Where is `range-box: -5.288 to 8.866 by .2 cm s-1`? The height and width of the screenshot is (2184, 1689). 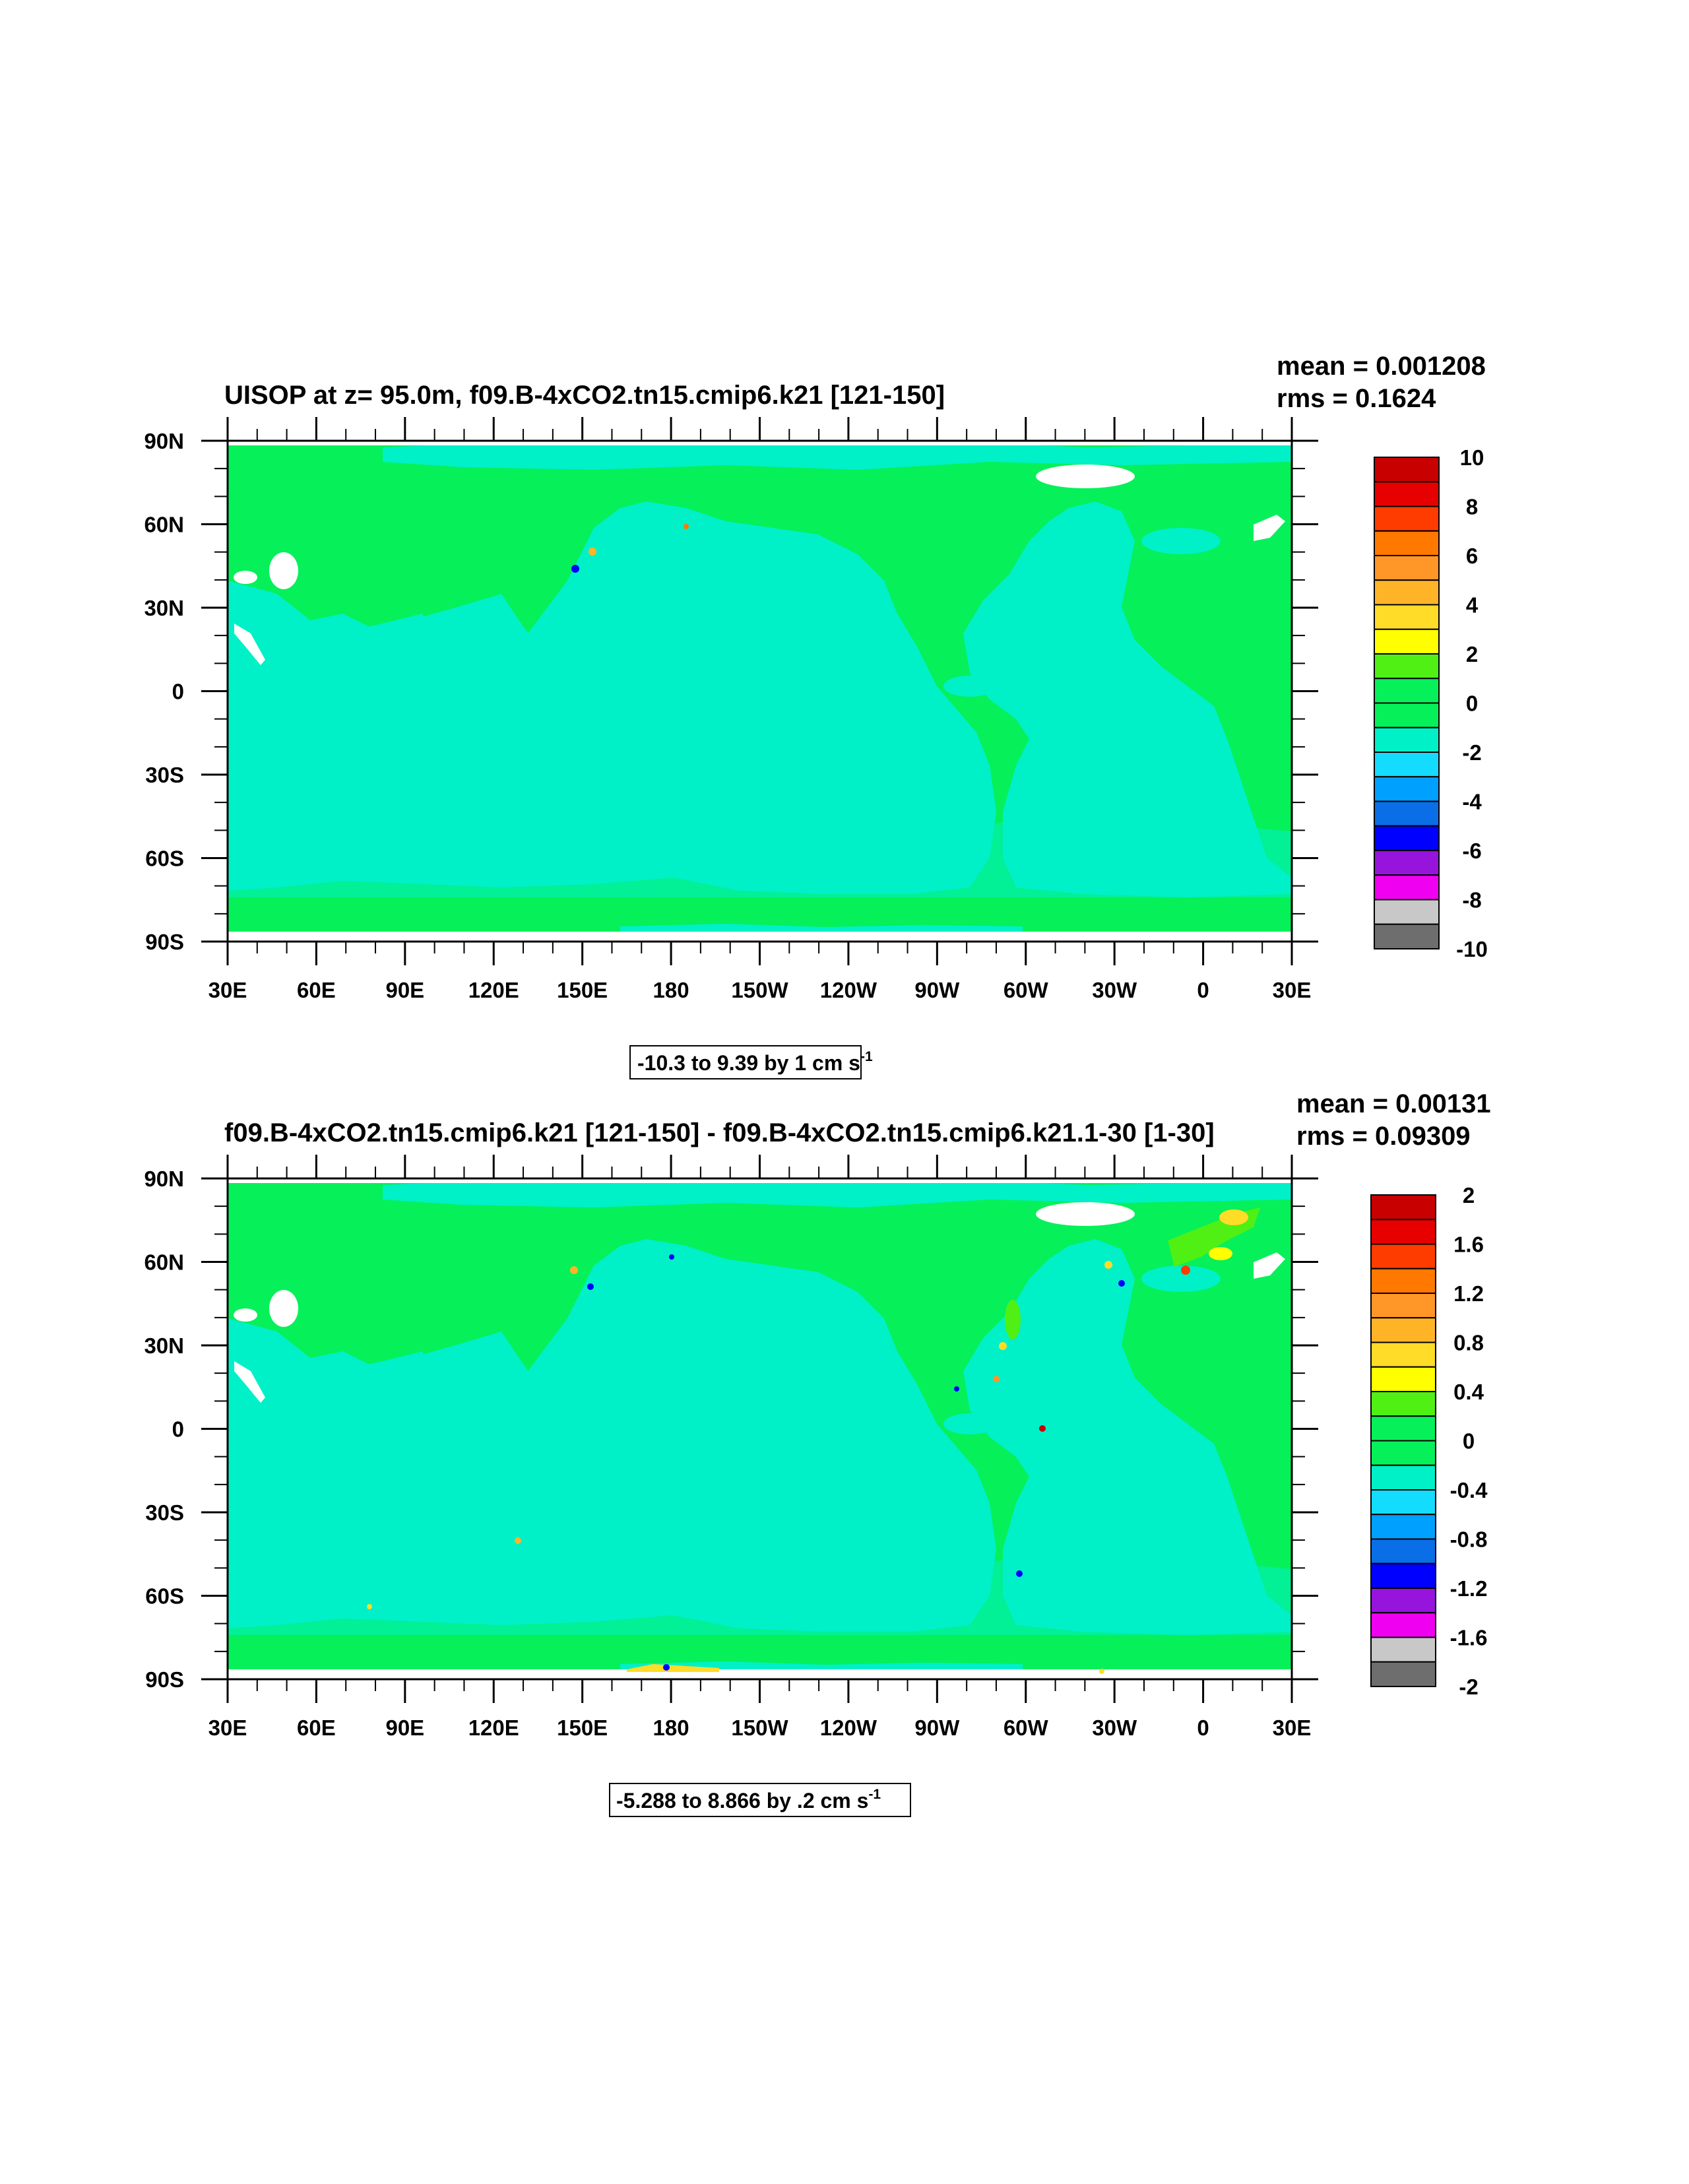
range-box: -5.288 to 8.866 by .2 cm s-1 is located at coordinates (760, 1800).